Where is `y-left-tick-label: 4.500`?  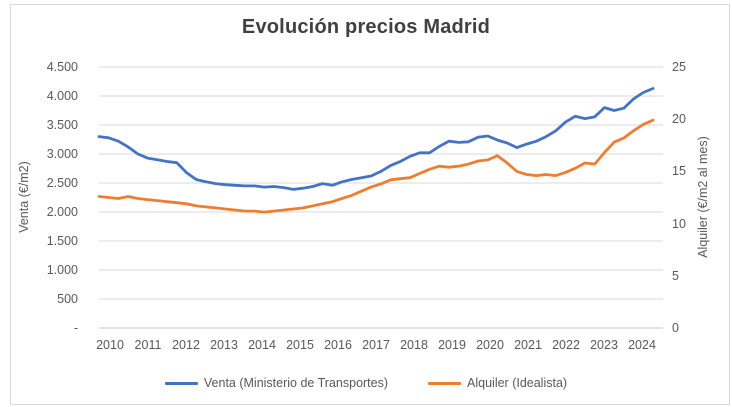 y-left-tick-label: 4.500 is located at coordinates (62, 67).